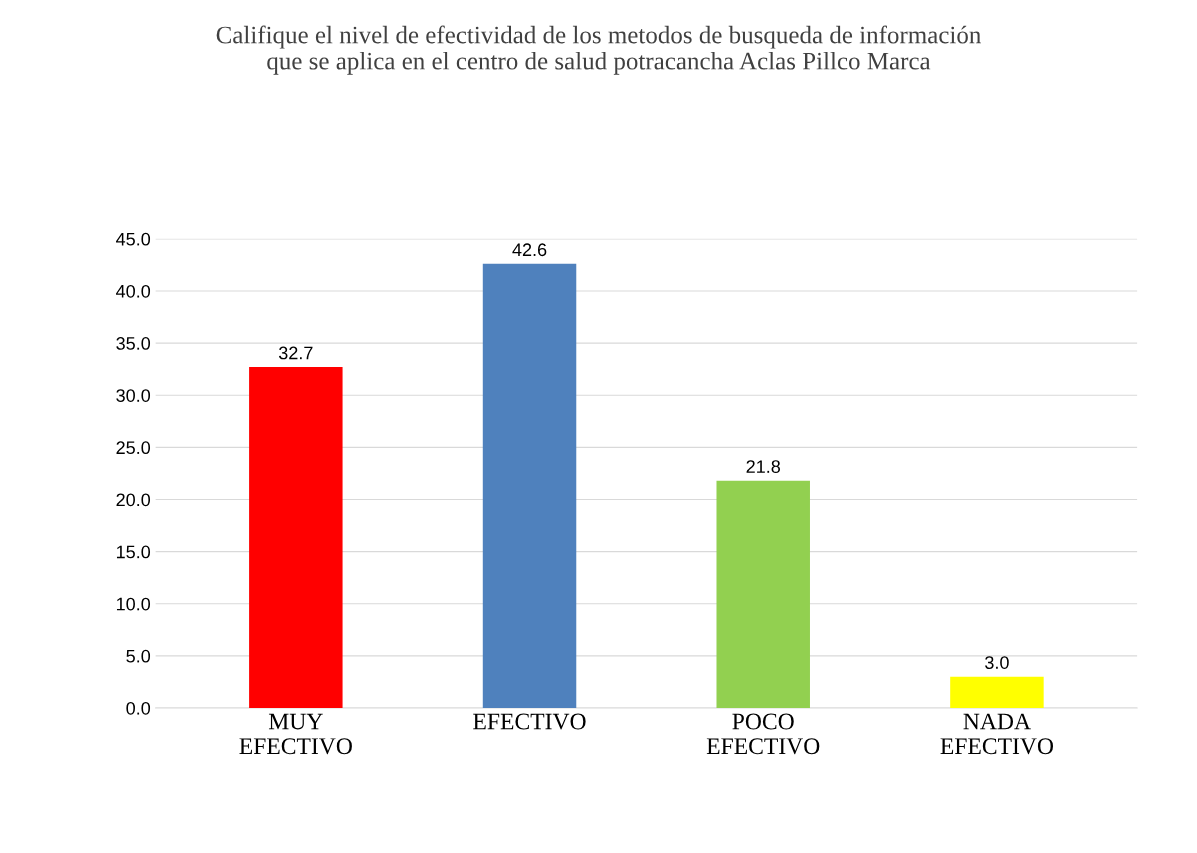 This screenshot has width=1197, height=853. I want to click on data-label: 42.6, so click(529, 250).